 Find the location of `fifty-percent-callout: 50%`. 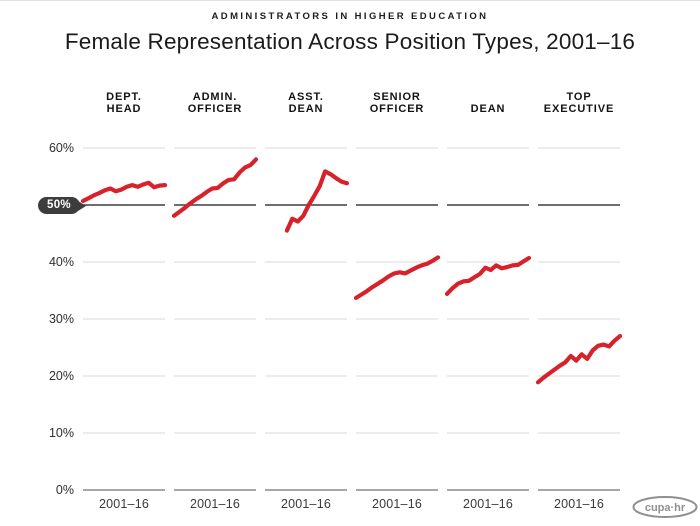

fifty-percent-callout: 50% is located at coordinates (62, 205).